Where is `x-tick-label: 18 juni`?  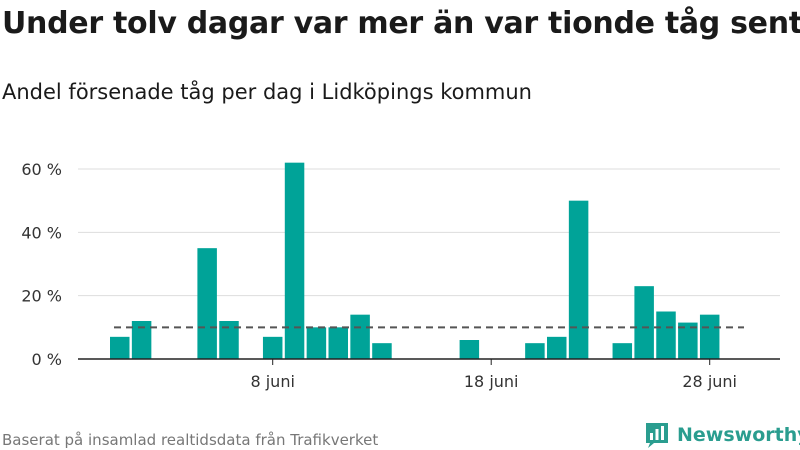
x-tick-label: 18 juni is located at coordinates (491, 381).